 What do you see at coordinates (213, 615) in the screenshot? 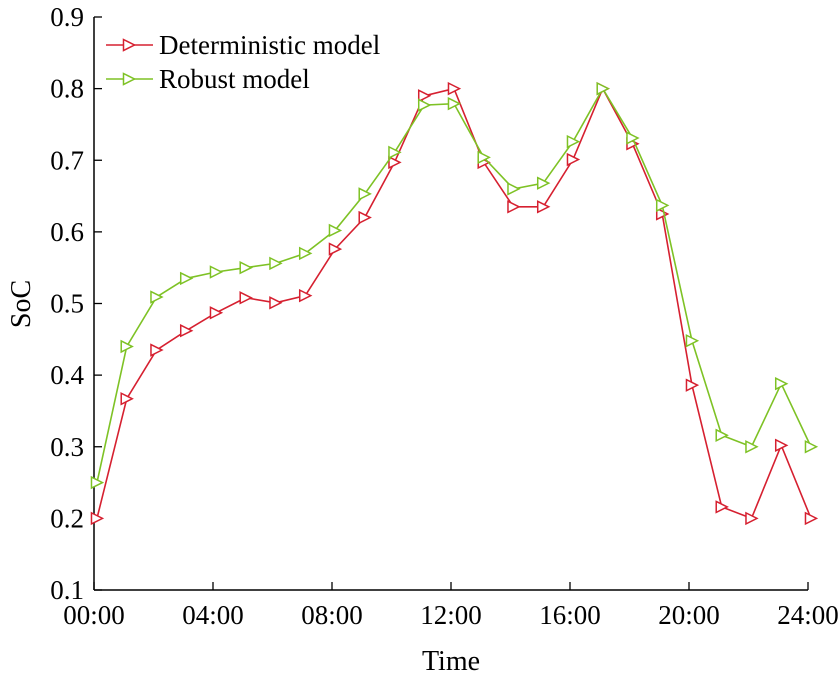
I see `x-tick-label: 04:00` at bounding box center [213, 615].